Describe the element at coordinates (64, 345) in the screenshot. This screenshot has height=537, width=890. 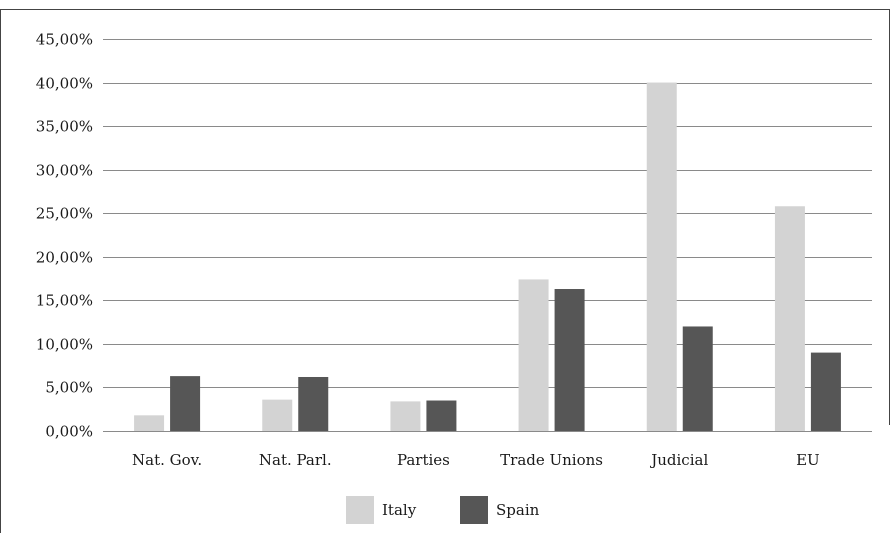
I see `y-tick-label: 10,00%` at that location.